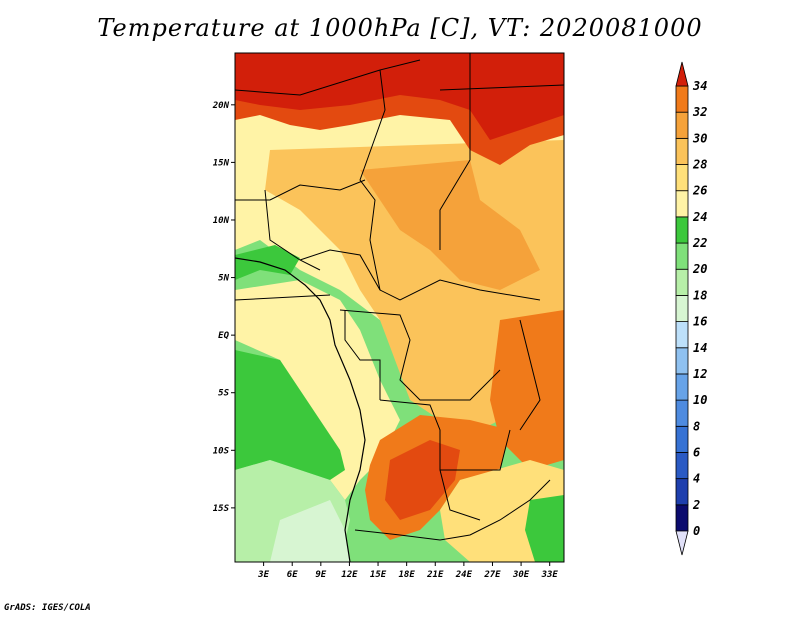  Describe the element at coordinates (422, 480) in the screenshot. I see `field-south-hot` at that location.